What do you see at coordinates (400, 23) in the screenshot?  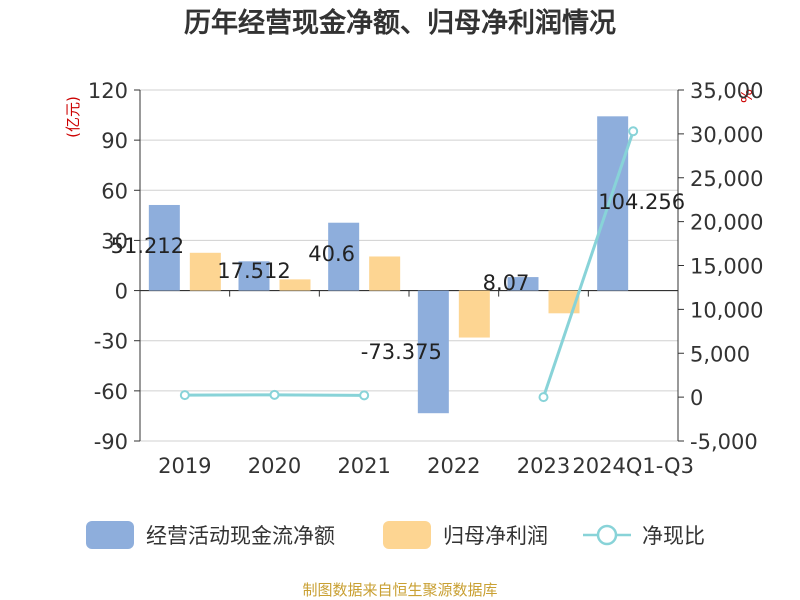 I see `chart-title: 历年经营现金净额、归母净利润情况` at bounding box center [400, 23].